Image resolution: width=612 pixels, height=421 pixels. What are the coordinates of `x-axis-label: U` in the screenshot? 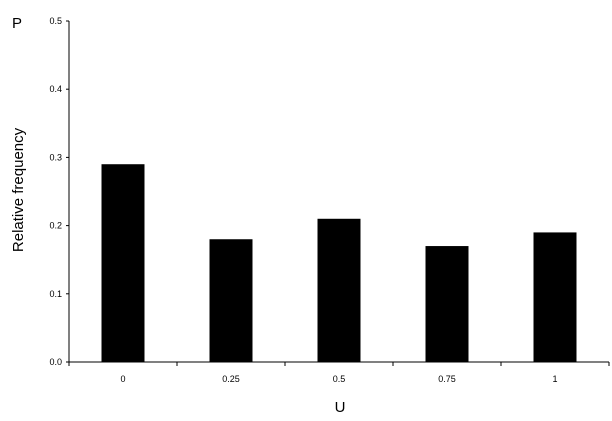 It's located at (340, 407).